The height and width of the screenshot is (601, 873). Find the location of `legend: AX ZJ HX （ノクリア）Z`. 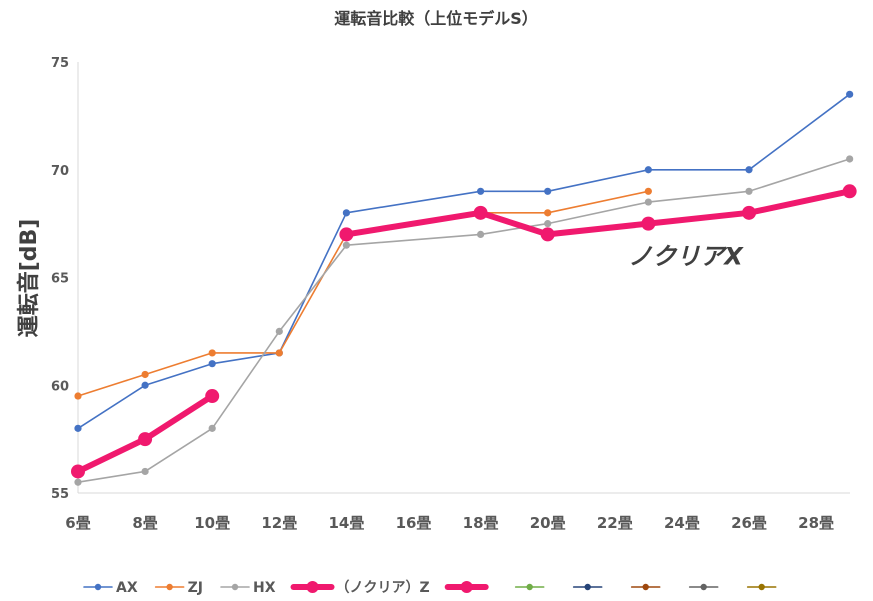

legend: AX ZJ HX （ノクリア）Z is located at coordinates (430, 588).